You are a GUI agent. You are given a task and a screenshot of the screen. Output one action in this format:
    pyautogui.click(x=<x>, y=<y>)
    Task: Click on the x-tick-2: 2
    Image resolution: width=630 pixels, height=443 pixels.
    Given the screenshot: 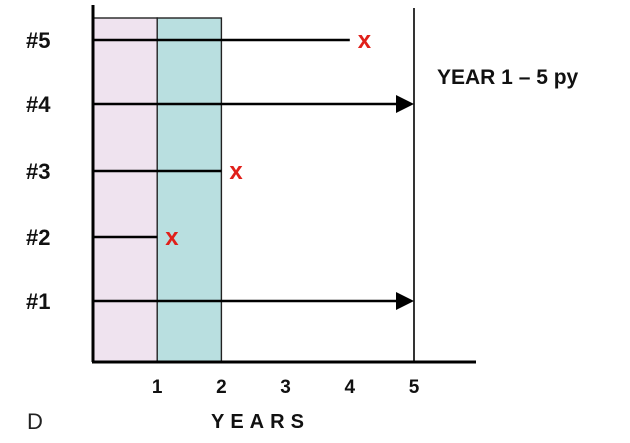 What is the action you would take?
    pyautogui.click(x=221, y=387)
    